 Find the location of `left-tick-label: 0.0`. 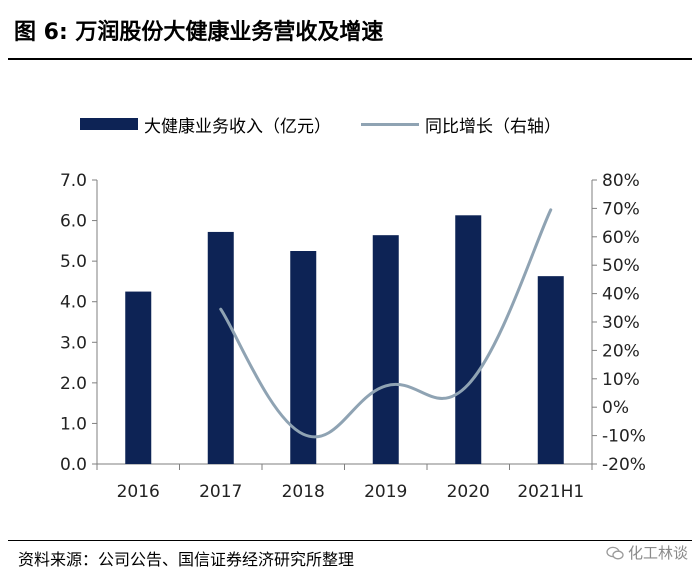

left-tick-label: 0.0 is located at coordinates (73, 465).